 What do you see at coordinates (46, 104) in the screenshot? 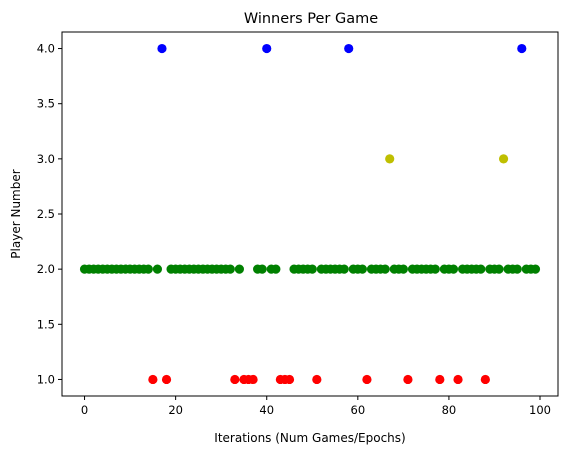
I see `y-tick-label: 3.5` at bounding box center [46, 104].